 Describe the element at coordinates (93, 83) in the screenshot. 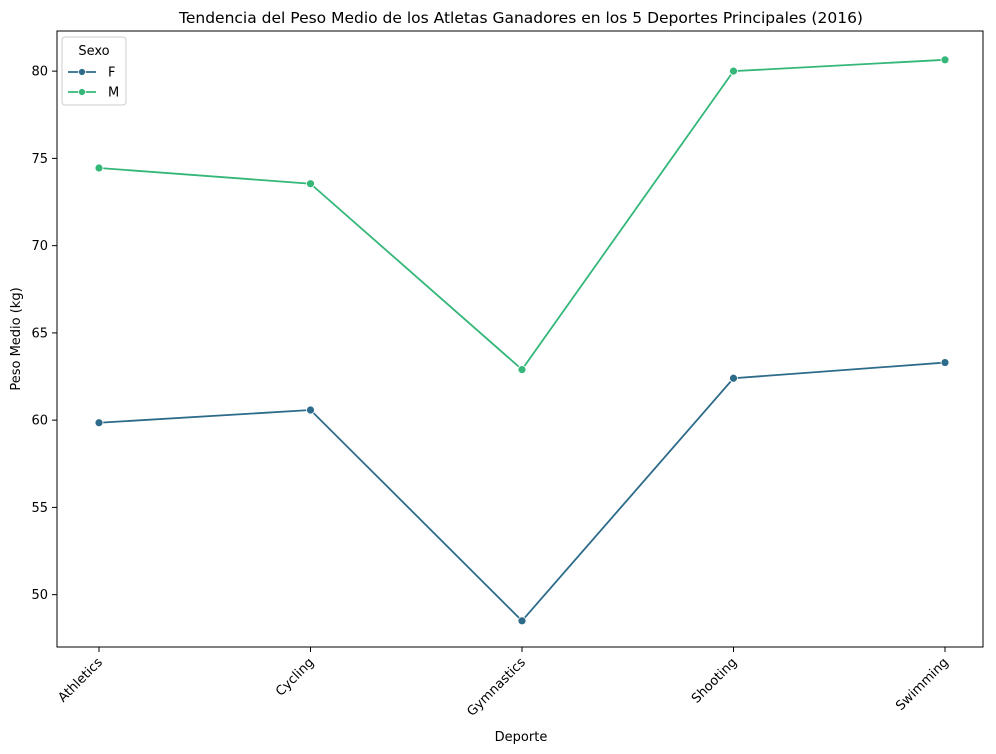

I see `legend-items: FM` at that location.